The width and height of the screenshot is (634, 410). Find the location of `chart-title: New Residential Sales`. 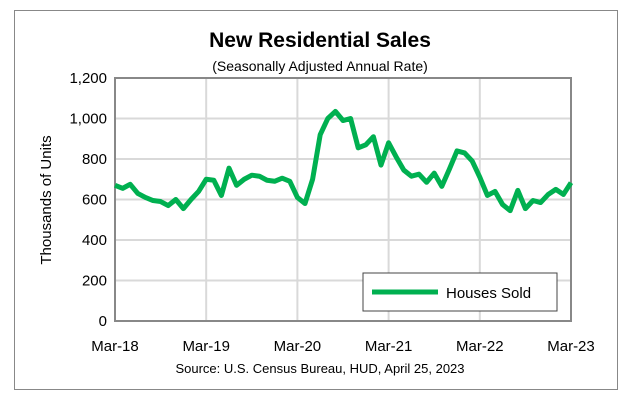

chart-title: New Residential Sales is located at coordinates (320, 40).